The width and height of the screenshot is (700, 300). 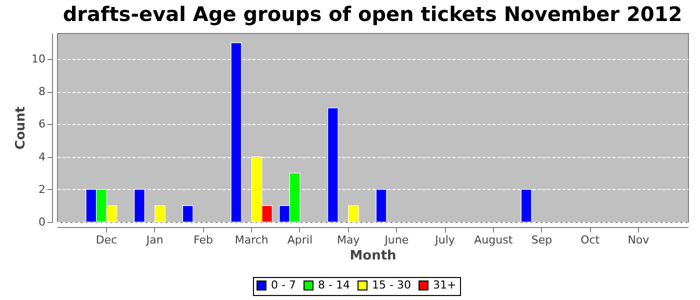 What do you see at coordinates (372, 14) in the screenshot?
I see `chart-title: drafts-eval Age groups of open tickets November 2012` at bounding box center [372, 14].